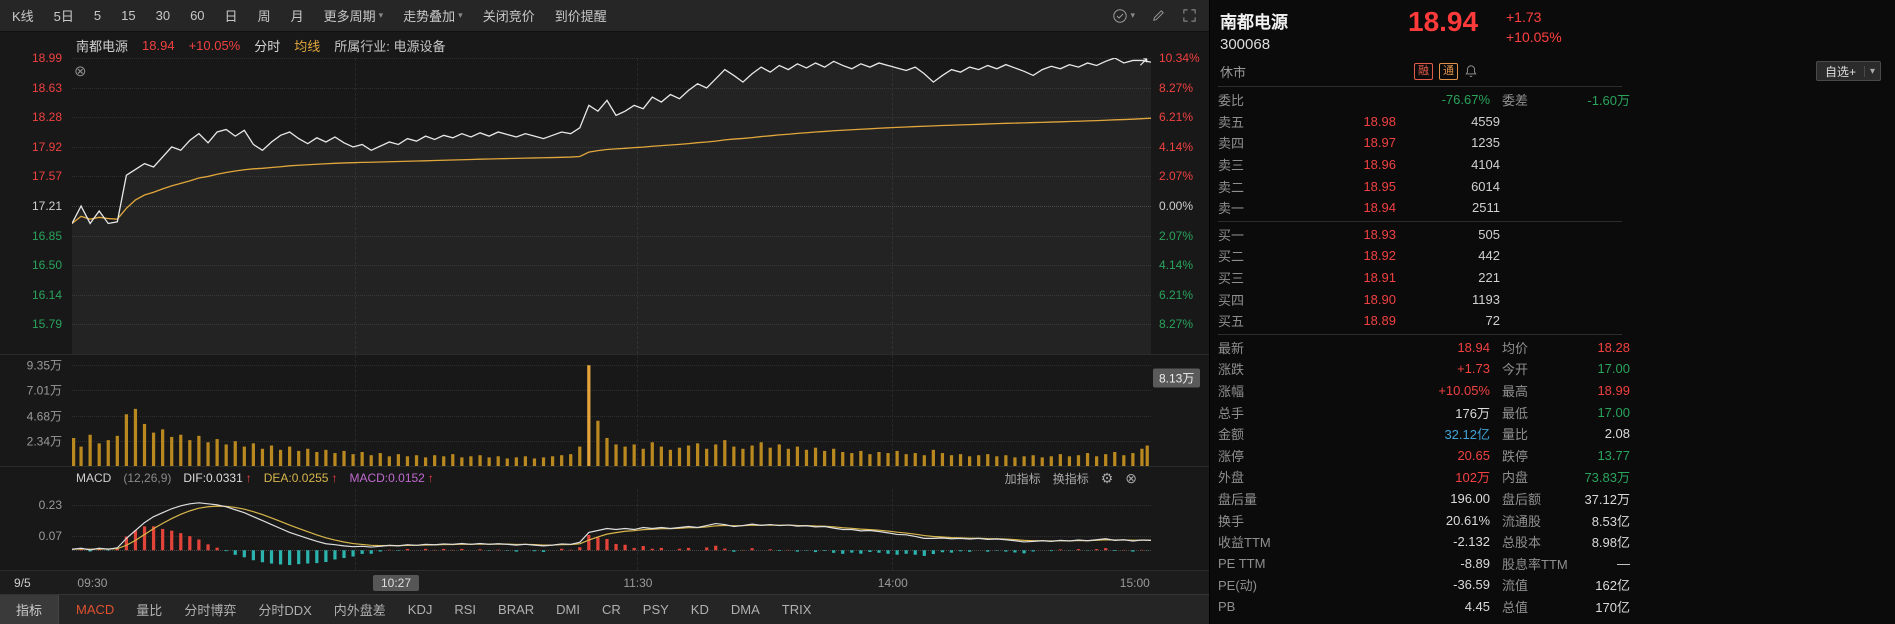 The height and width of the screenshot is (624, 1895). What do you see at coordinates (1355, 256) in the screenshot?
I see `buy-row: 买二 18.92 442` at bounding box center [1355, 256].